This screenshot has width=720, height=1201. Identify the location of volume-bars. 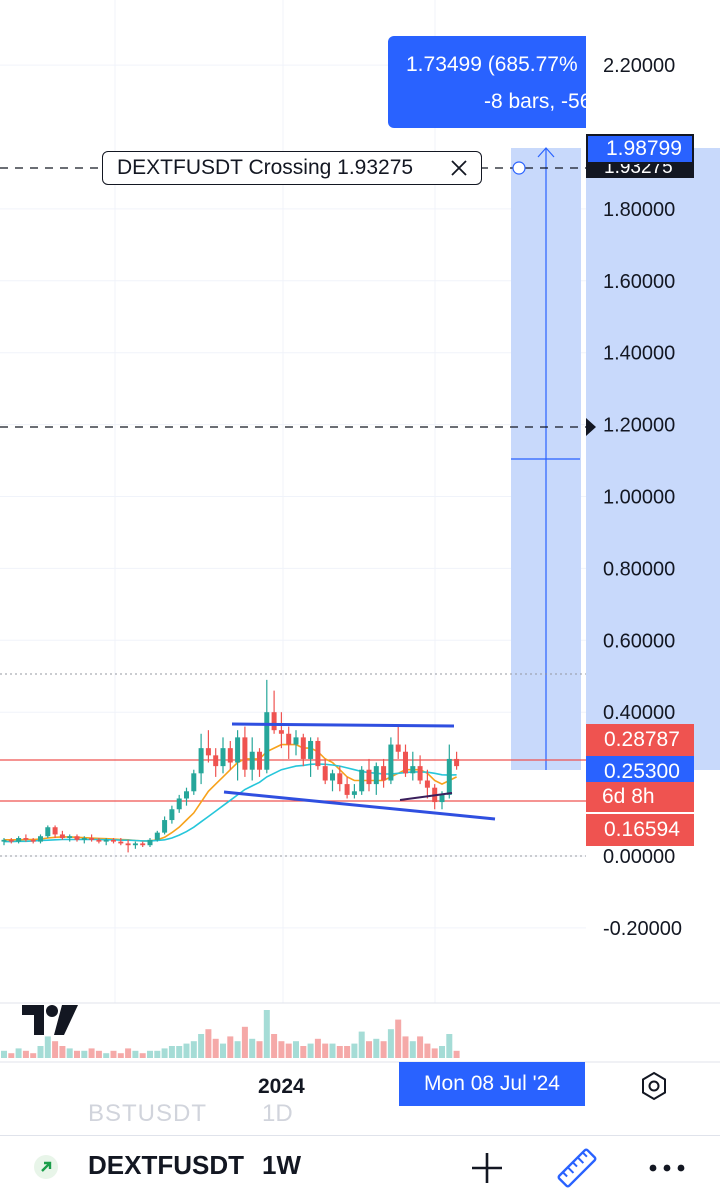
(230, 1034).